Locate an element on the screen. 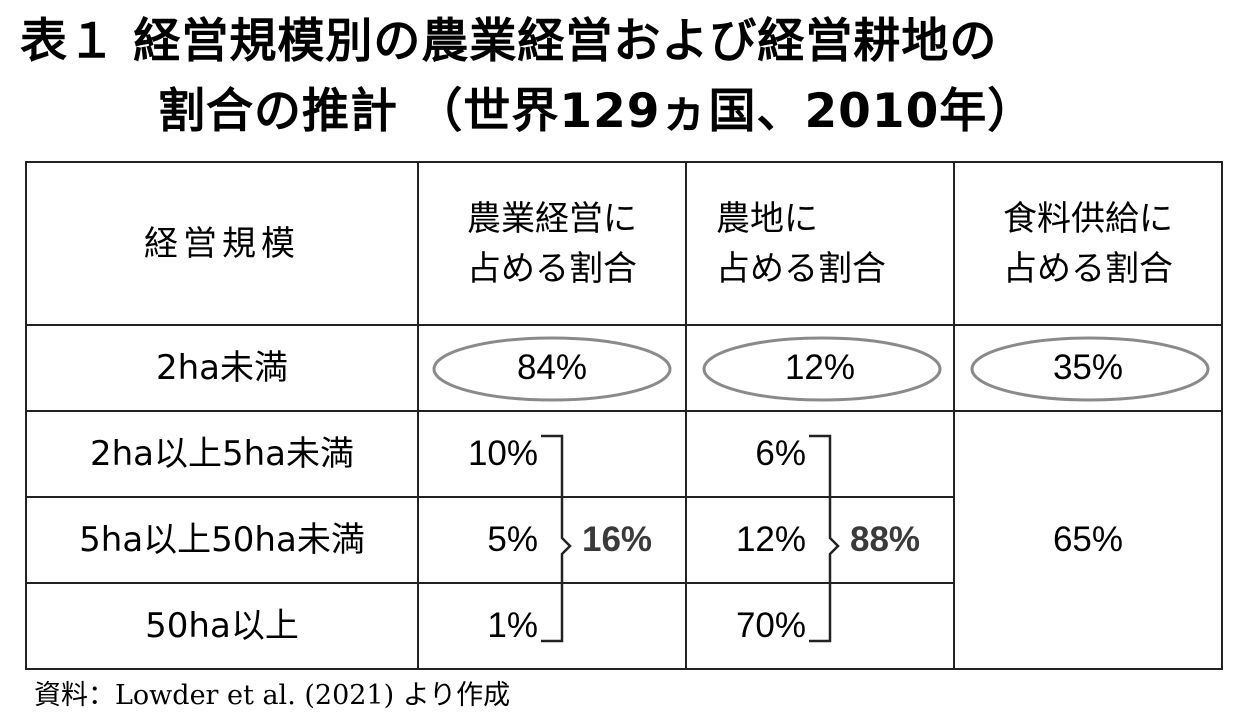 This screenshot has width=1244, height=722. bracket-farms is located at coordinates (556, 538).